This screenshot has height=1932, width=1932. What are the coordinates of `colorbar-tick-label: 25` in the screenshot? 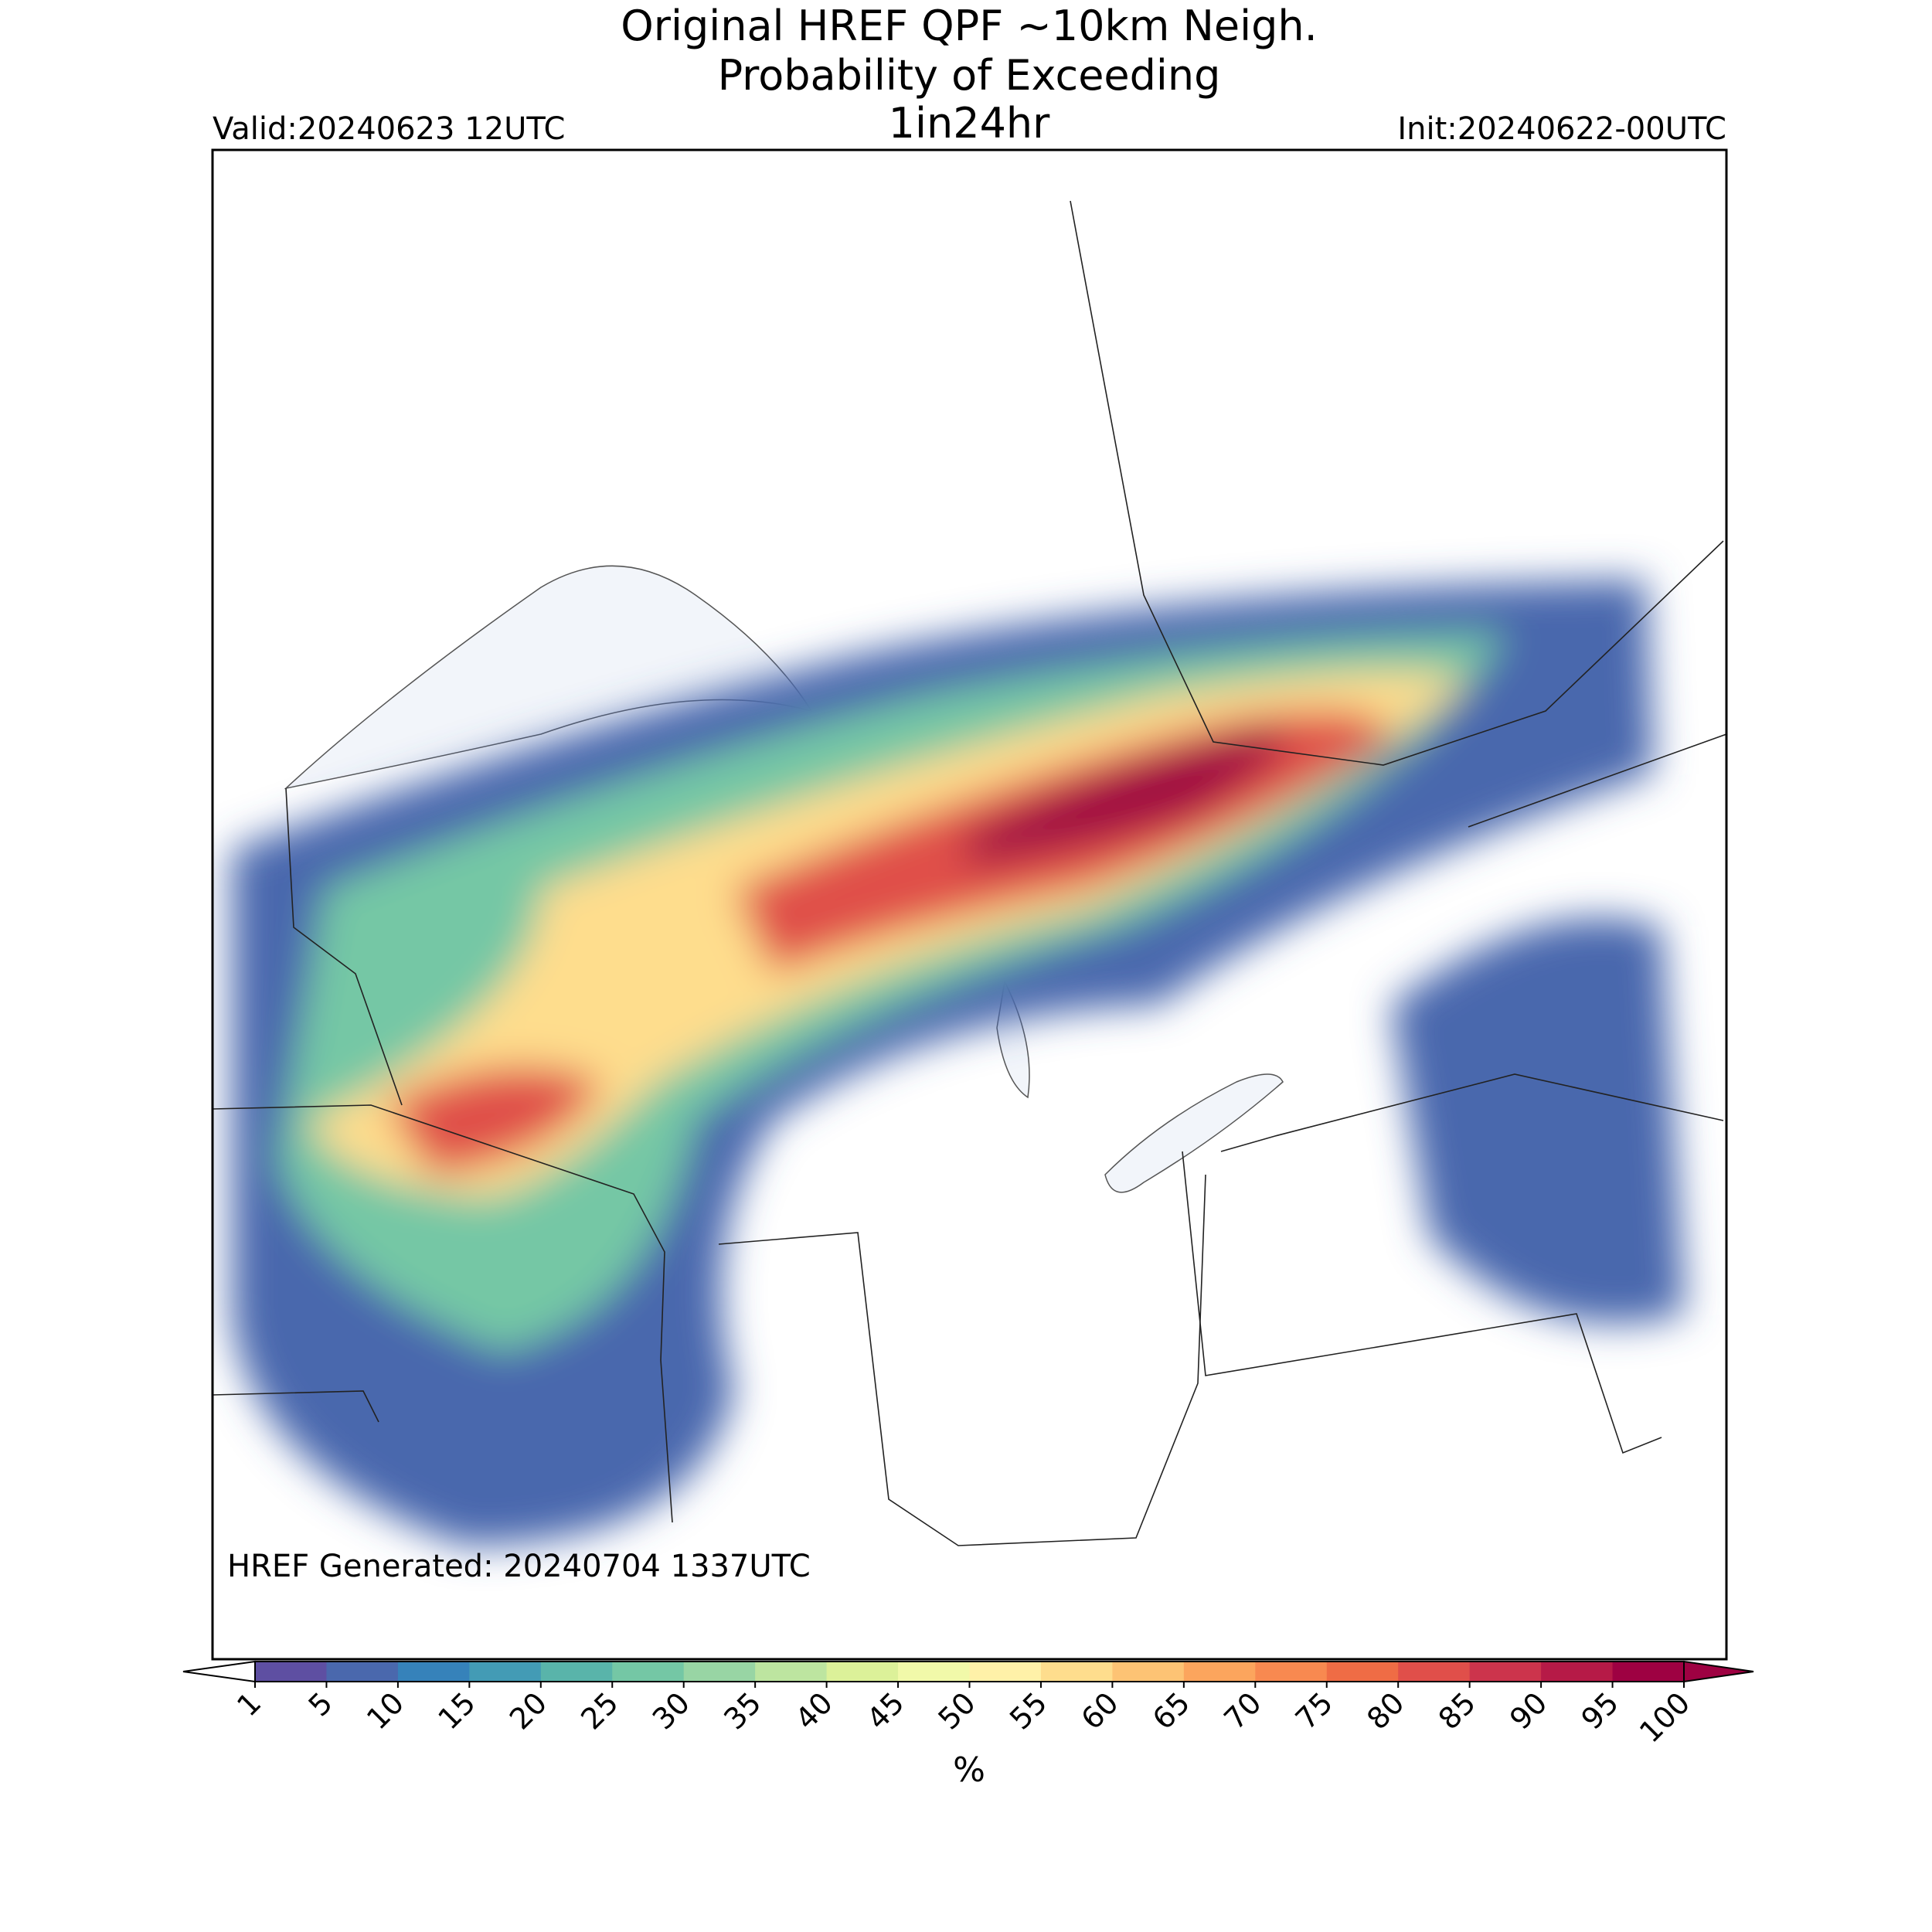 It's located at (599, 1711).